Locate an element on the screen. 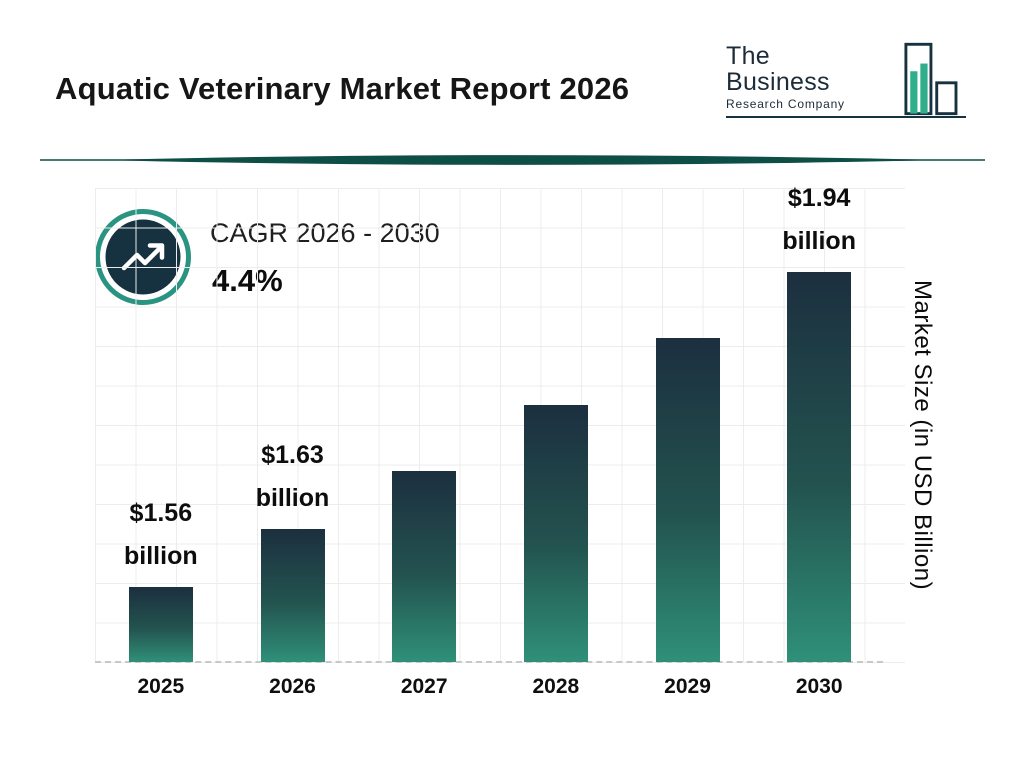 This screenshot has height=768, width=1024. company-logo-line1: The Business is located at coordinates (778, 68).